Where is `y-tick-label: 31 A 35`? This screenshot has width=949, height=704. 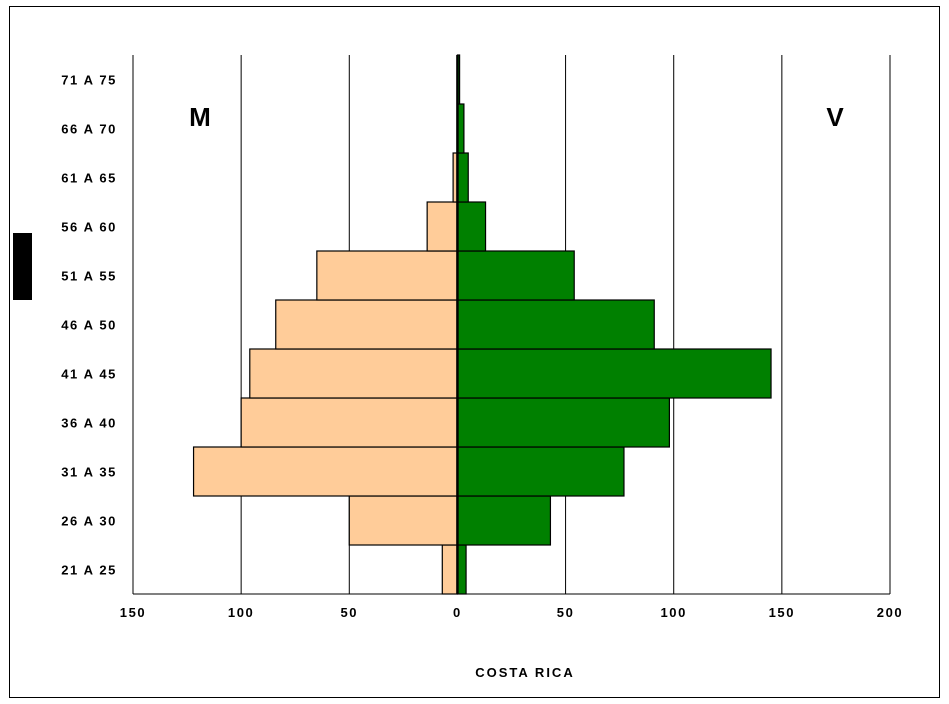
y-tick-label: 31 A 35 is located at coordinates (89, 472).